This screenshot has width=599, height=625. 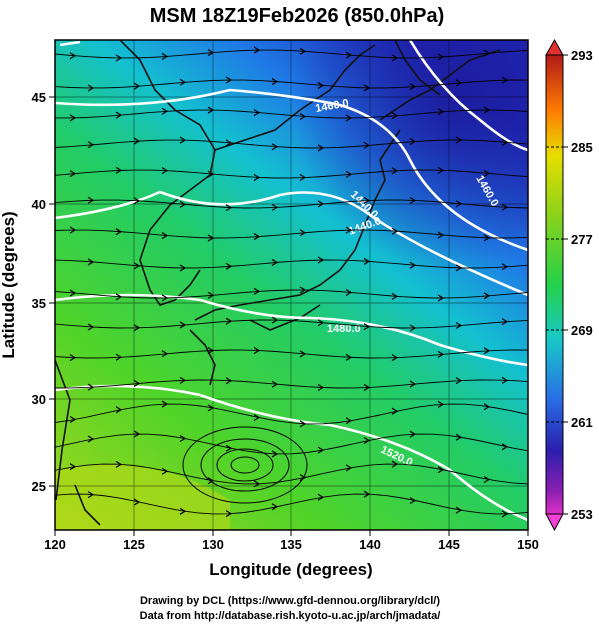 What do you see at coordinates (370, 544) in the screenshot?
I see `x-tick-label: 140` at bounding box center [370, 544].